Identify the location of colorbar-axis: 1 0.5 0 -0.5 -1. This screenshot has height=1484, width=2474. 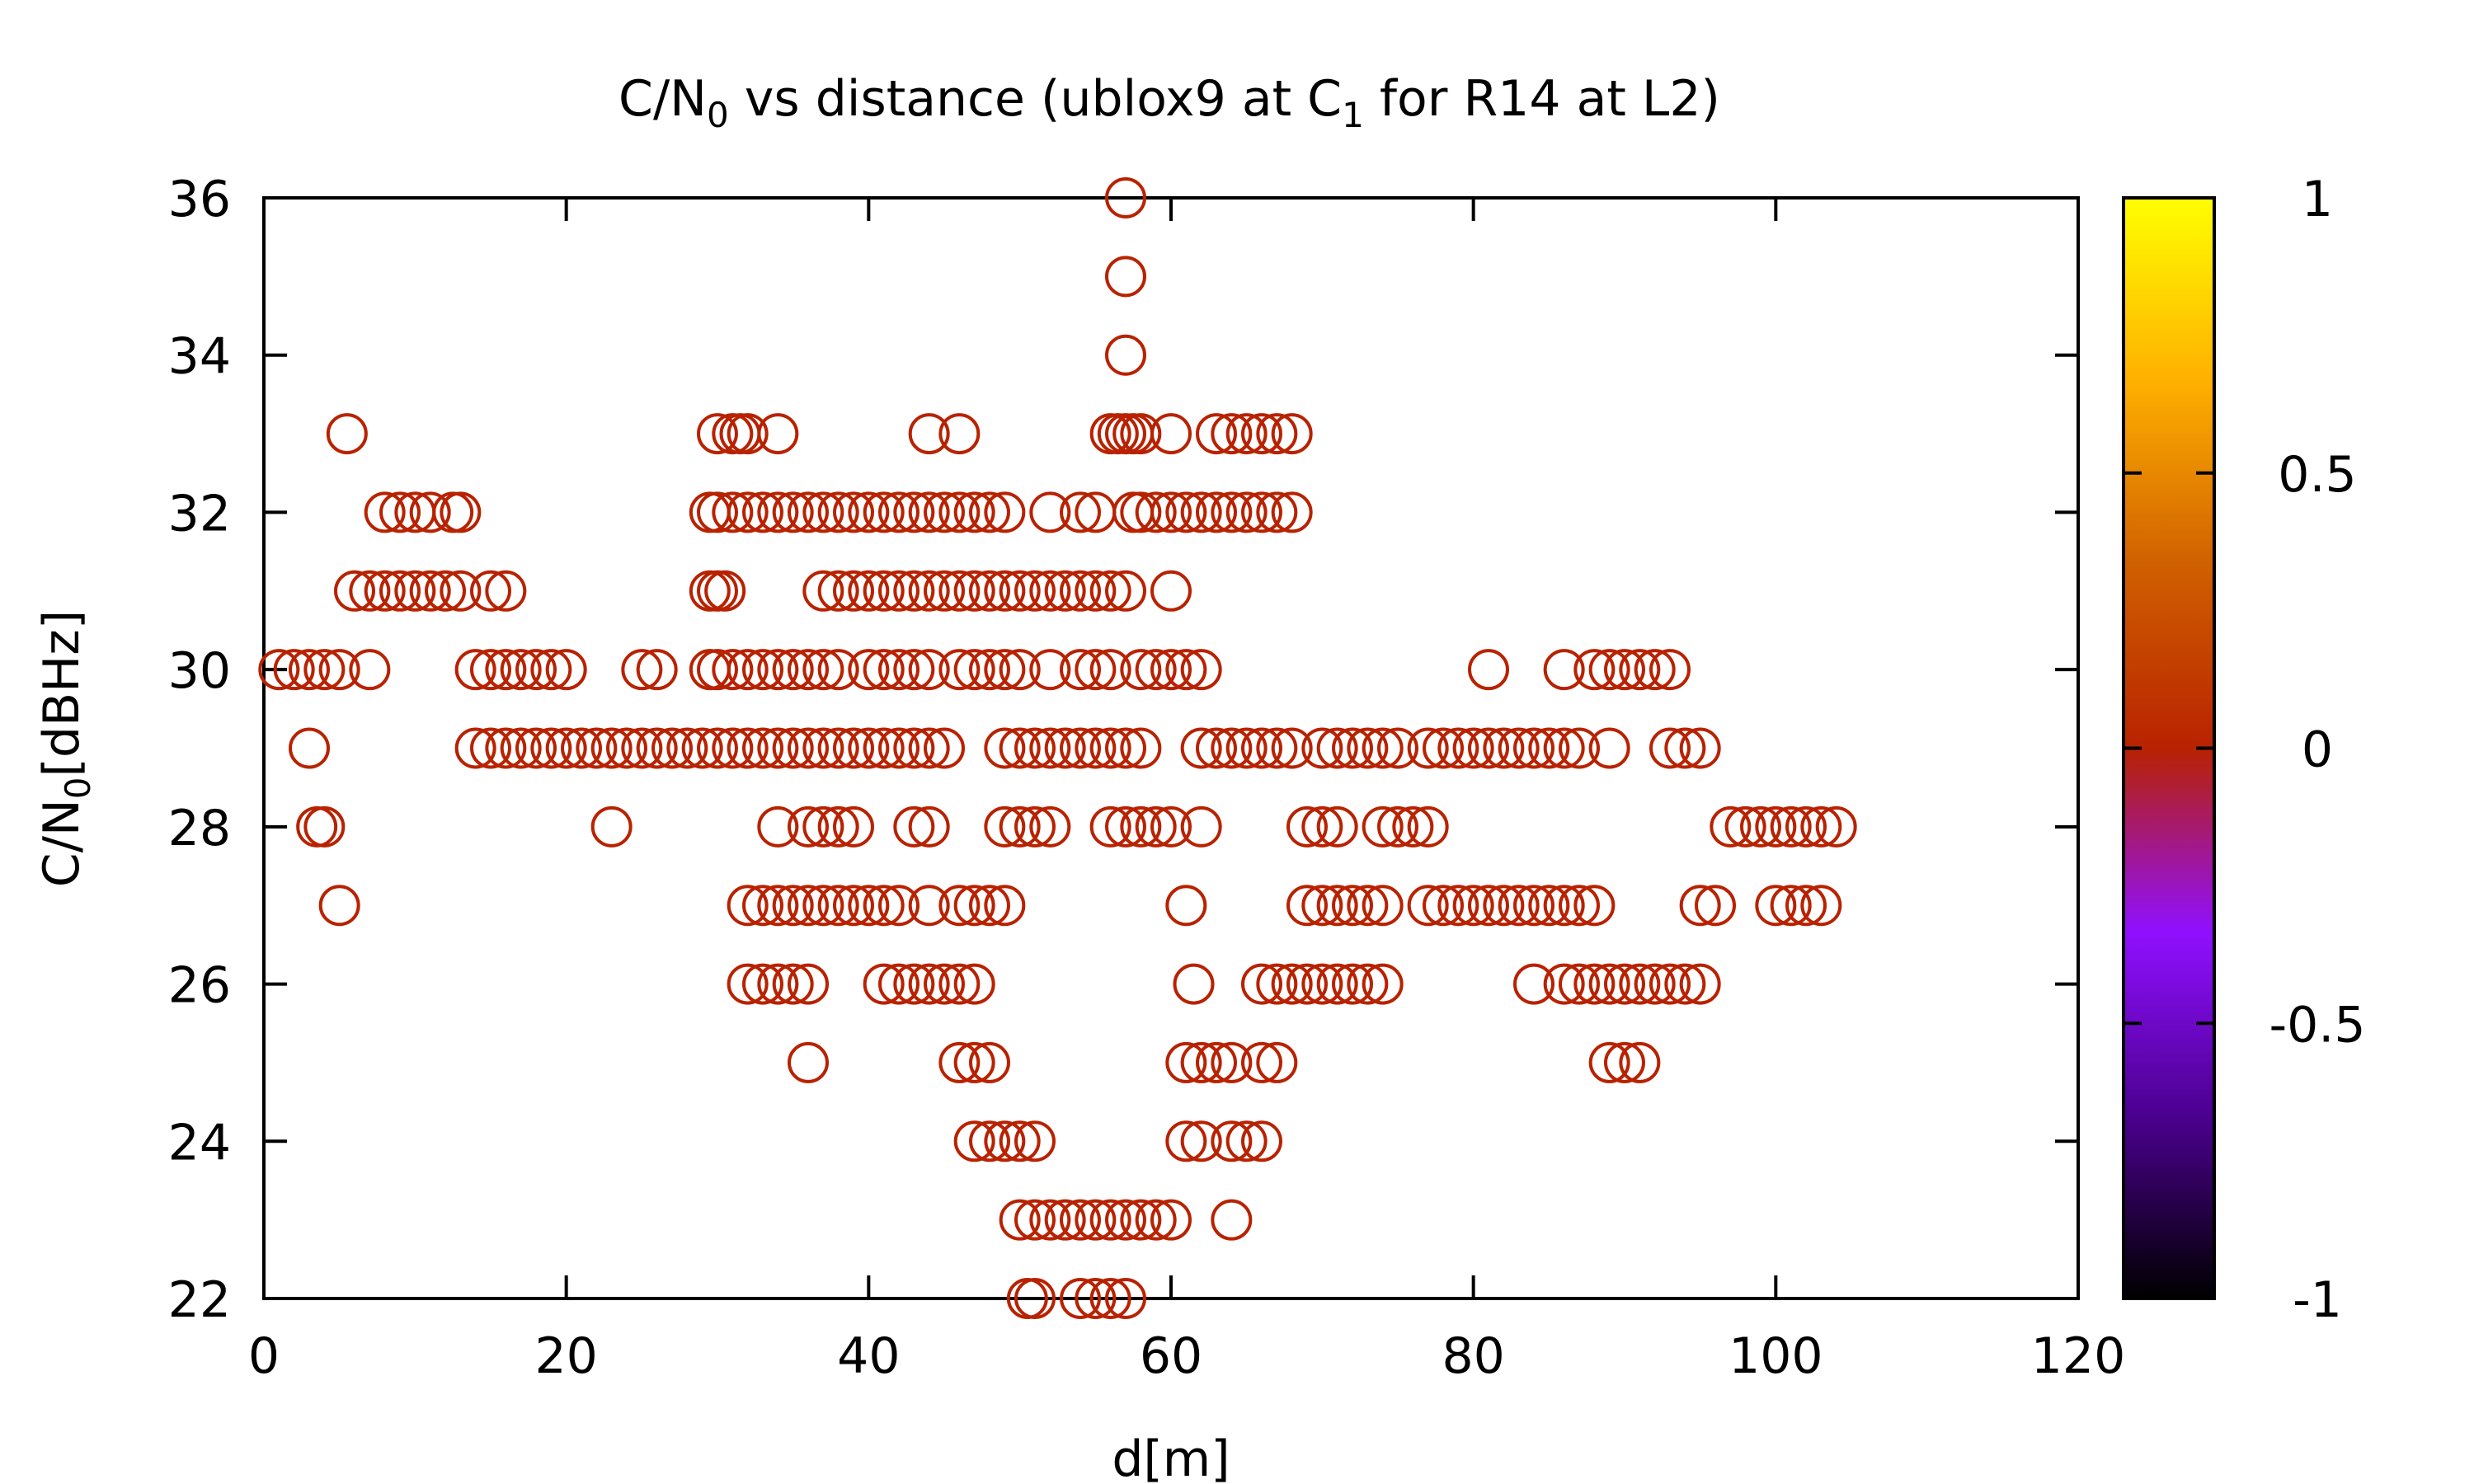
(2245, 750).